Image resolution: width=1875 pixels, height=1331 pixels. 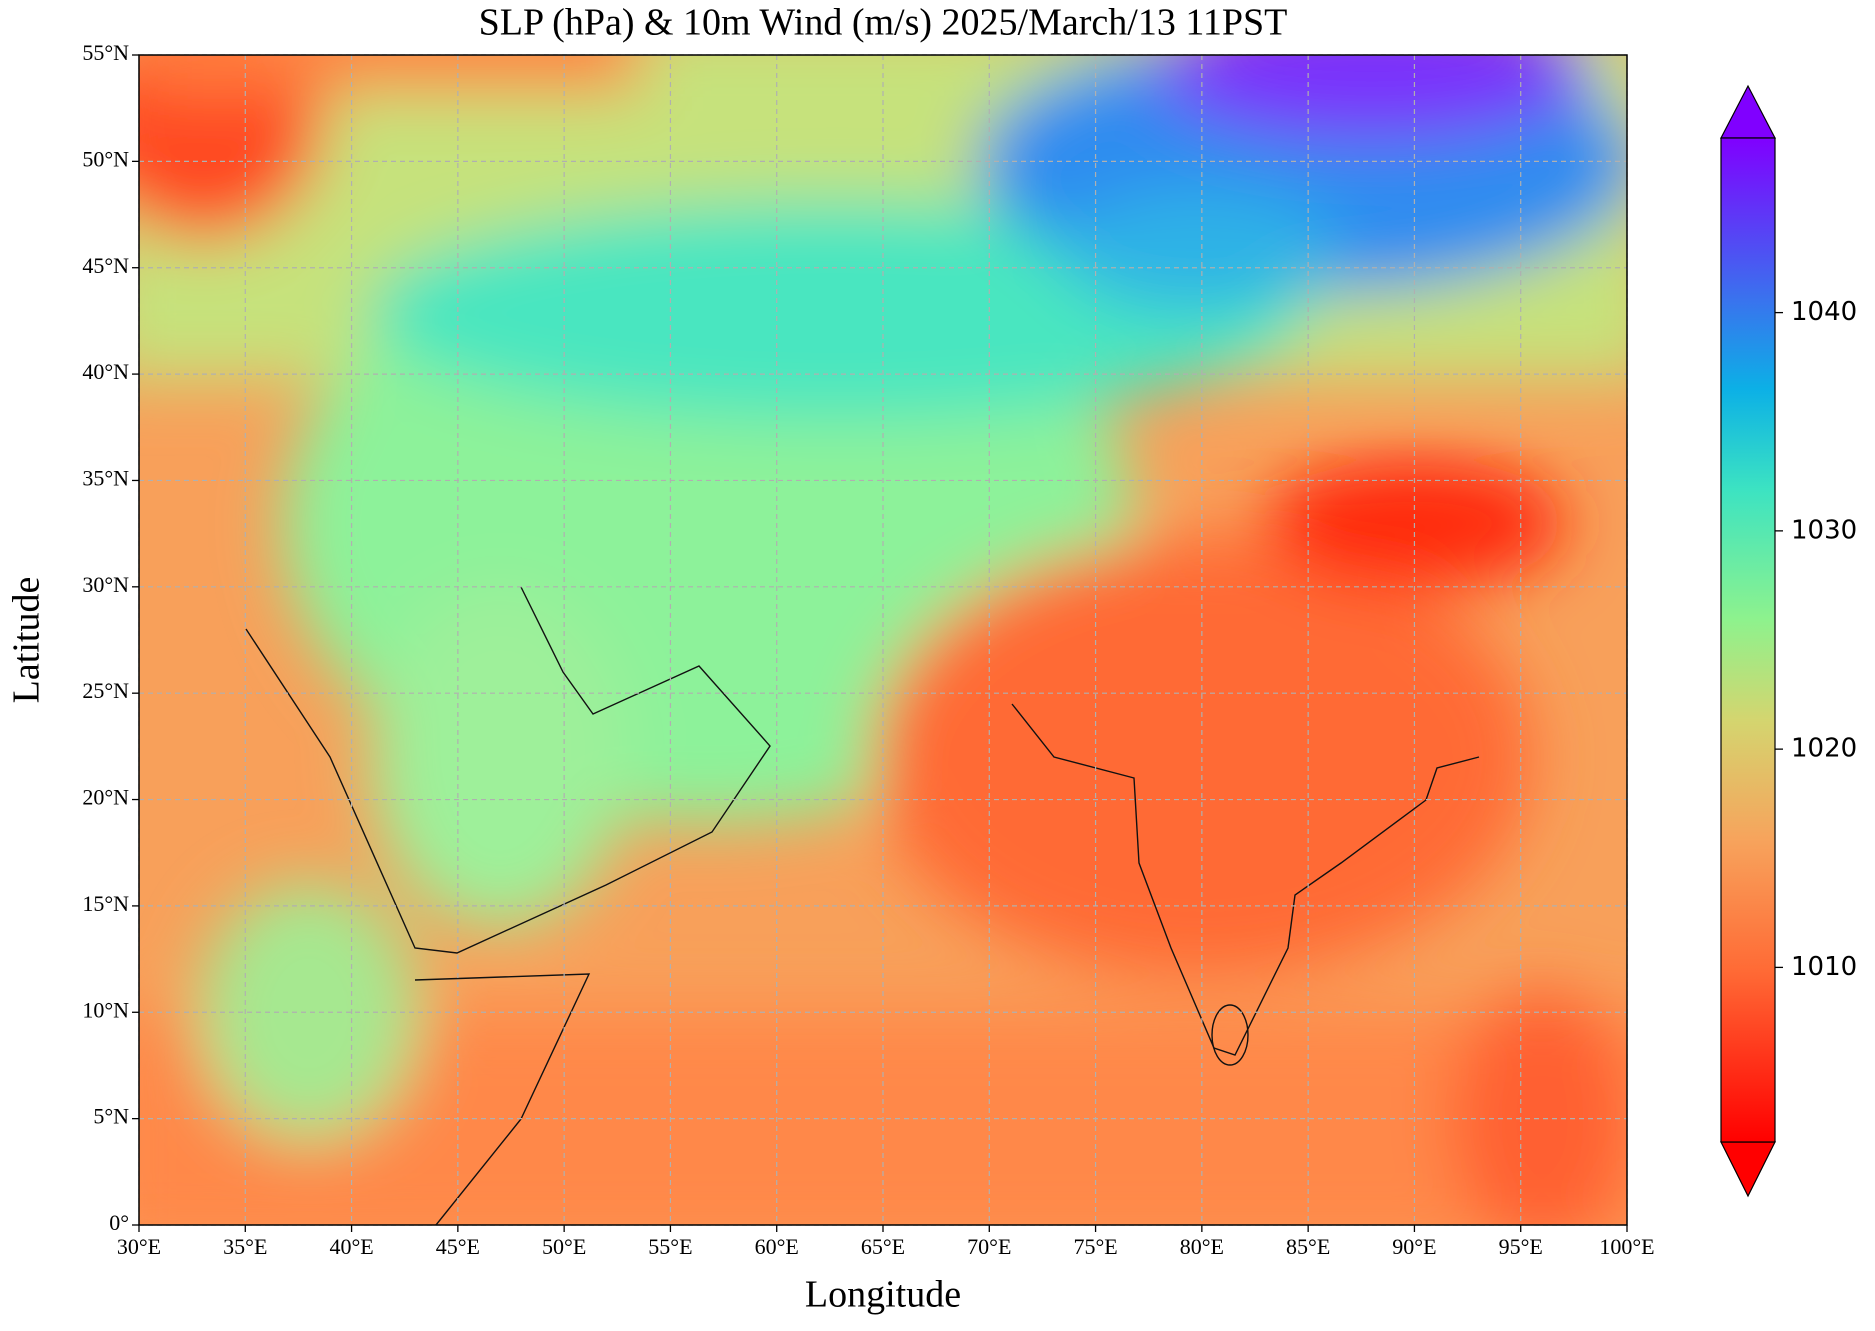 I want to click on x-tick-label: 45°E, so click(x=458, y=1246).